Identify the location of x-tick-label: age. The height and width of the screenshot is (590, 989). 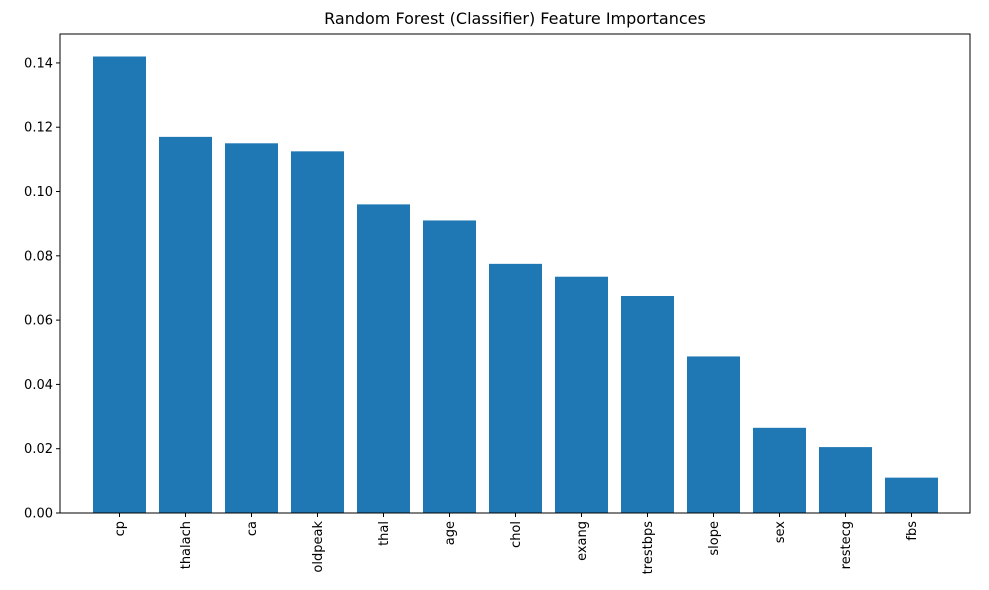
(450, 533).